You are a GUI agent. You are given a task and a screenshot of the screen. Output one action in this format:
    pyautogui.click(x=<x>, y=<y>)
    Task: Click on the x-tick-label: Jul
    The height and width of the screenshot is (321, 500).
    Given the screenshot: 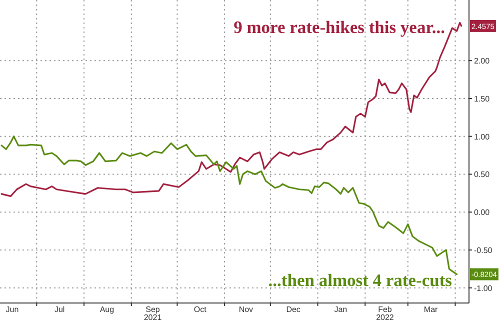 What is the action you would take?
    pyautogui.click(x=59, y=309)
    